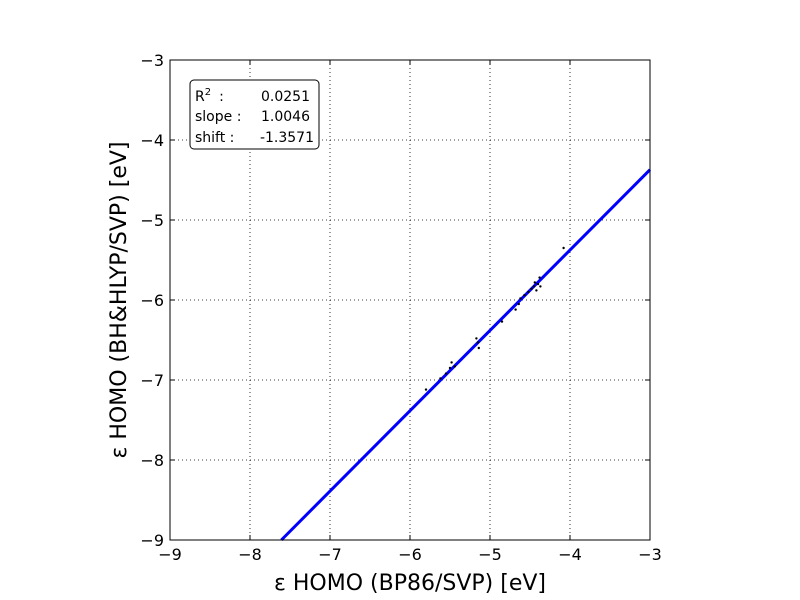 The width and height of the screenshot is (800, 600). I want to click on r2-label: R2:, so click(209, 96).